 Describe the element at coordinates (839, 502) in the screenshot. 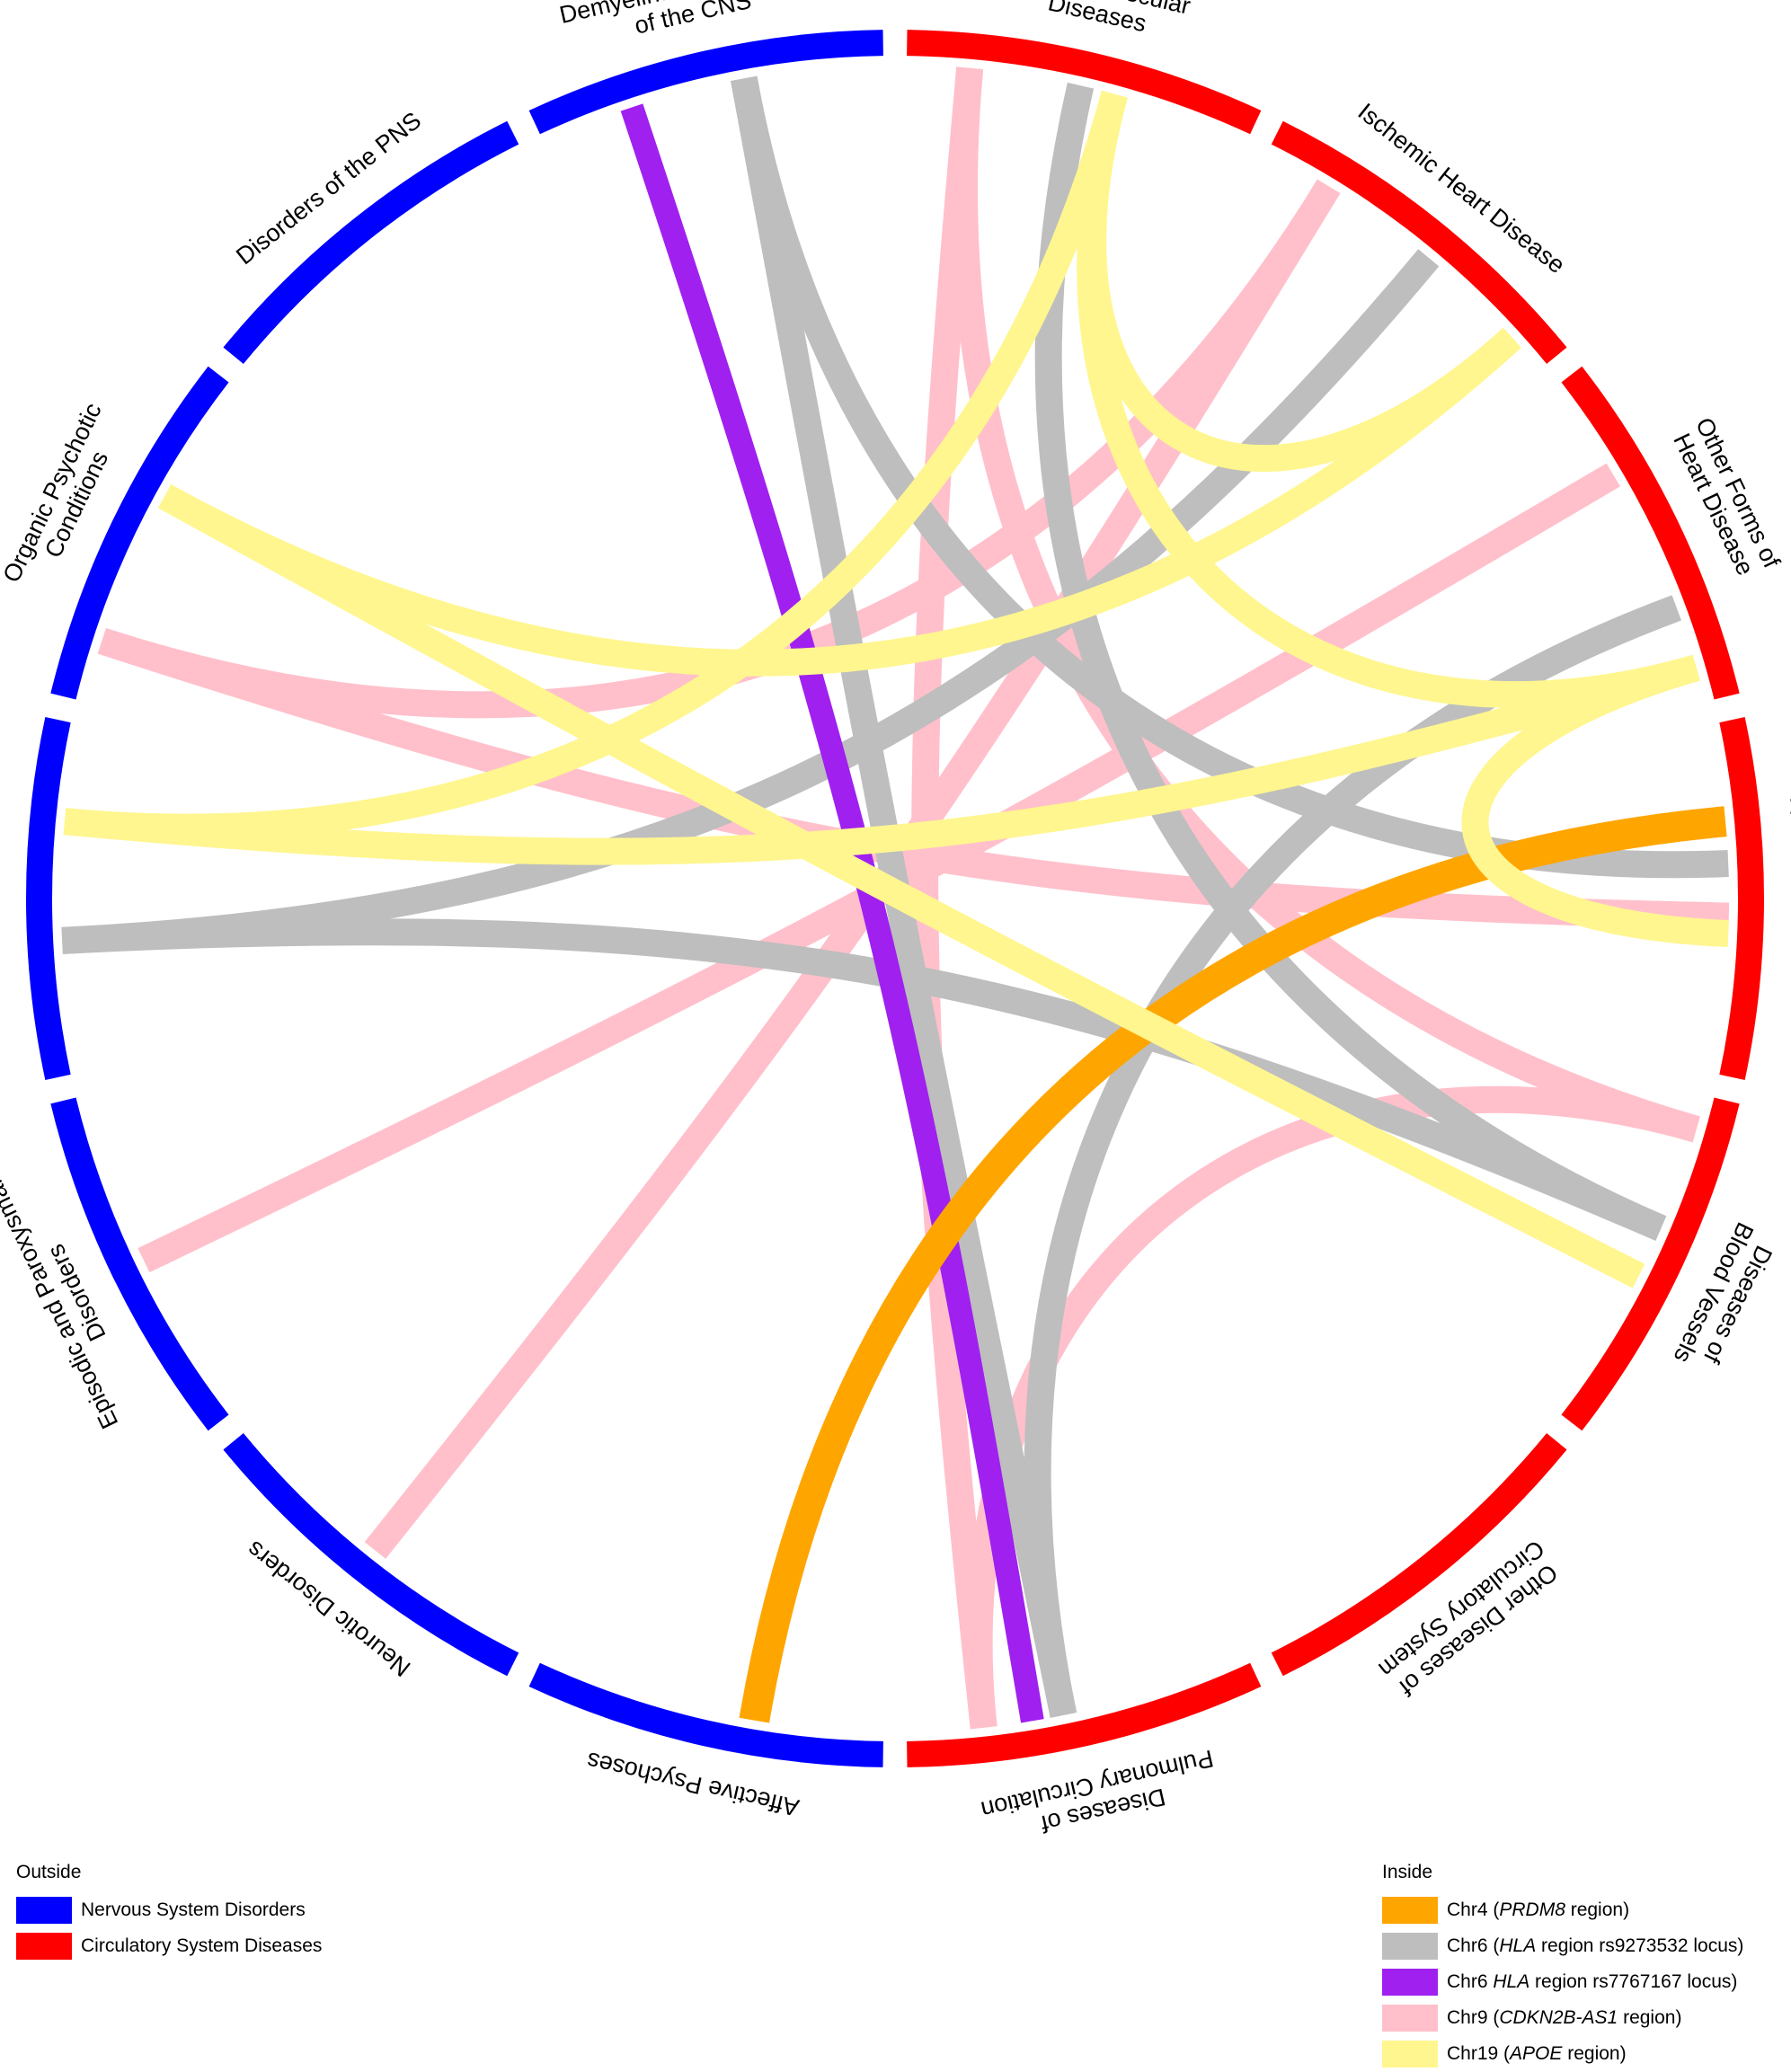

I see `chord-chr19-ischemic-heart-organic-psychotic` at that location.